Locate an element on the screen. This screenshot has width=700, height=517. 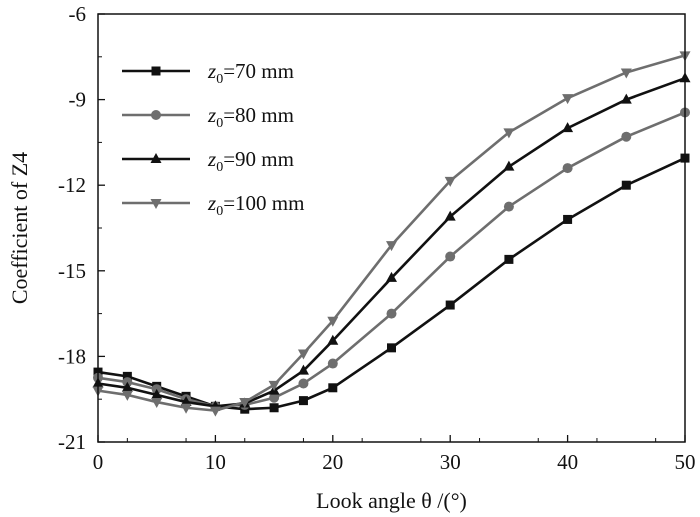
legend-label: z0=100 mm is located at coordinates (255, 205).